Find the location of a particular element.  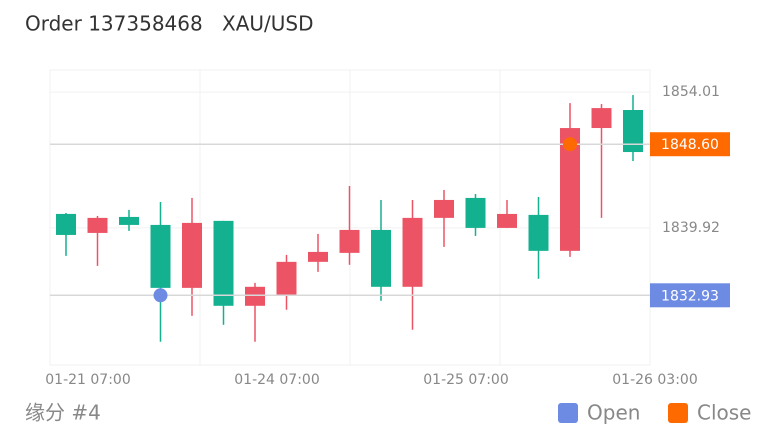

chart-title: Order 137358468 is located at coordinates (114, 24).